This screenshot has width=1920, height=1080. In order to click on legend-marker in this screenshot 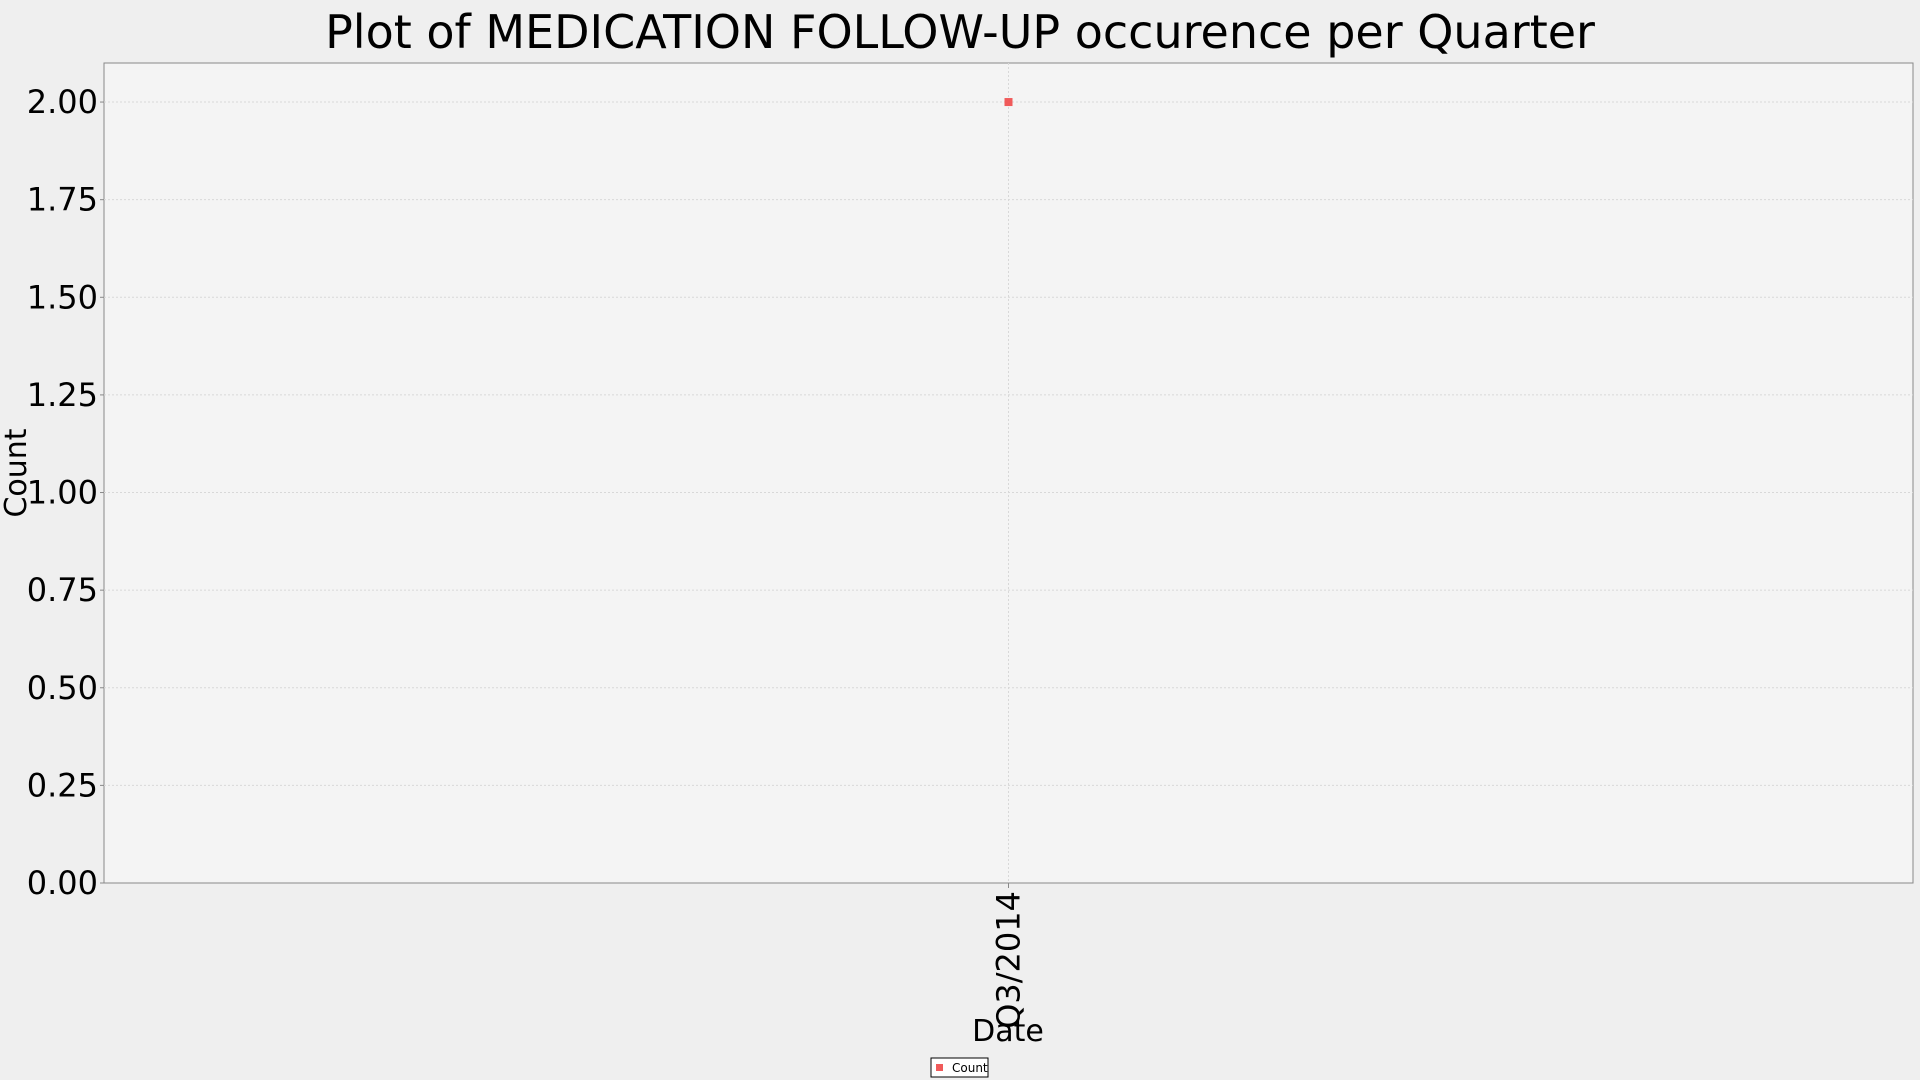, I will do `click(939, 1067)`.